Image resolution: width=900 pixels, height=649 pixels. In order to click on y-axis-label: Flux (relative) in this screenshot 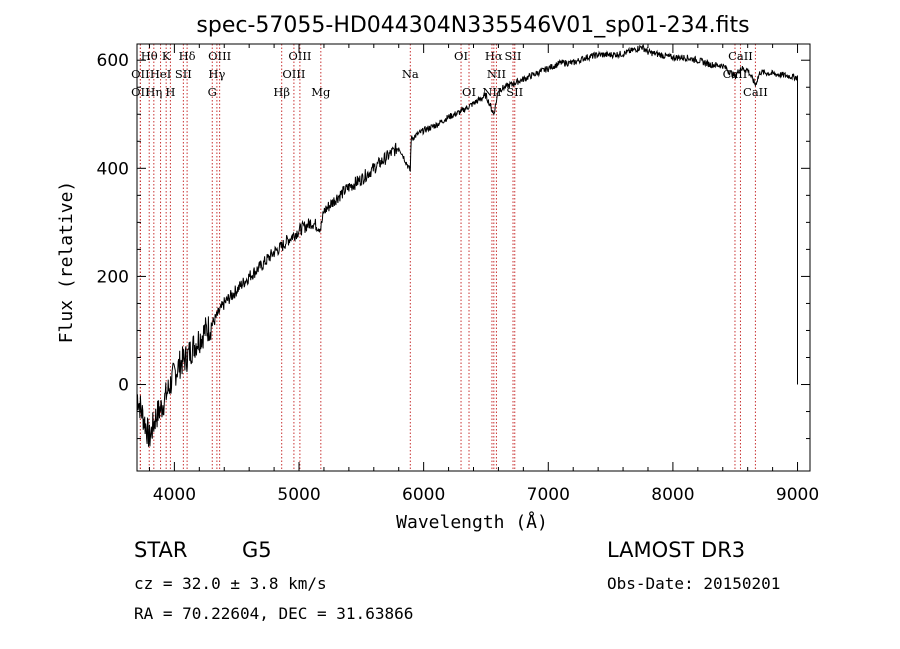, I will do `click(66, 262)`.